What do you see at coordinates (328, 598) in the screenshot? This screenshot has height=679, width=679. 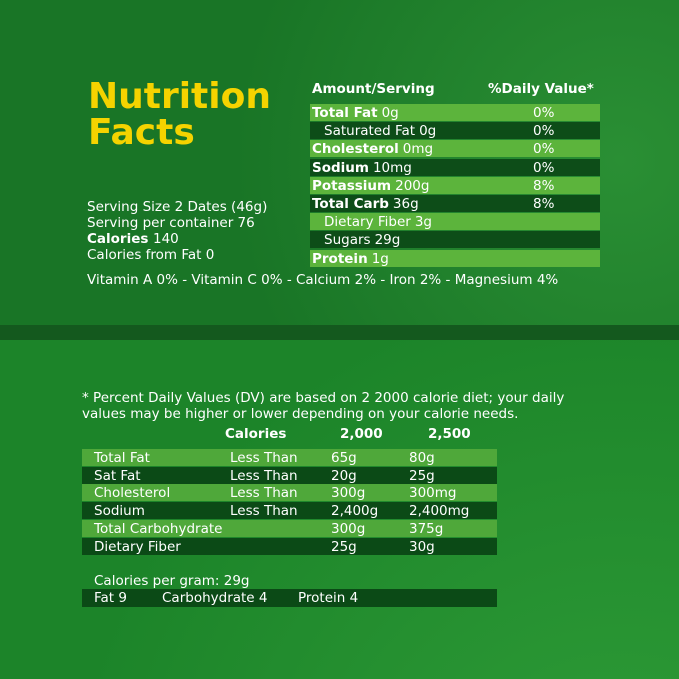 I see `calories-per-gram-item: Protein 4` at bounding box center [328, 598].